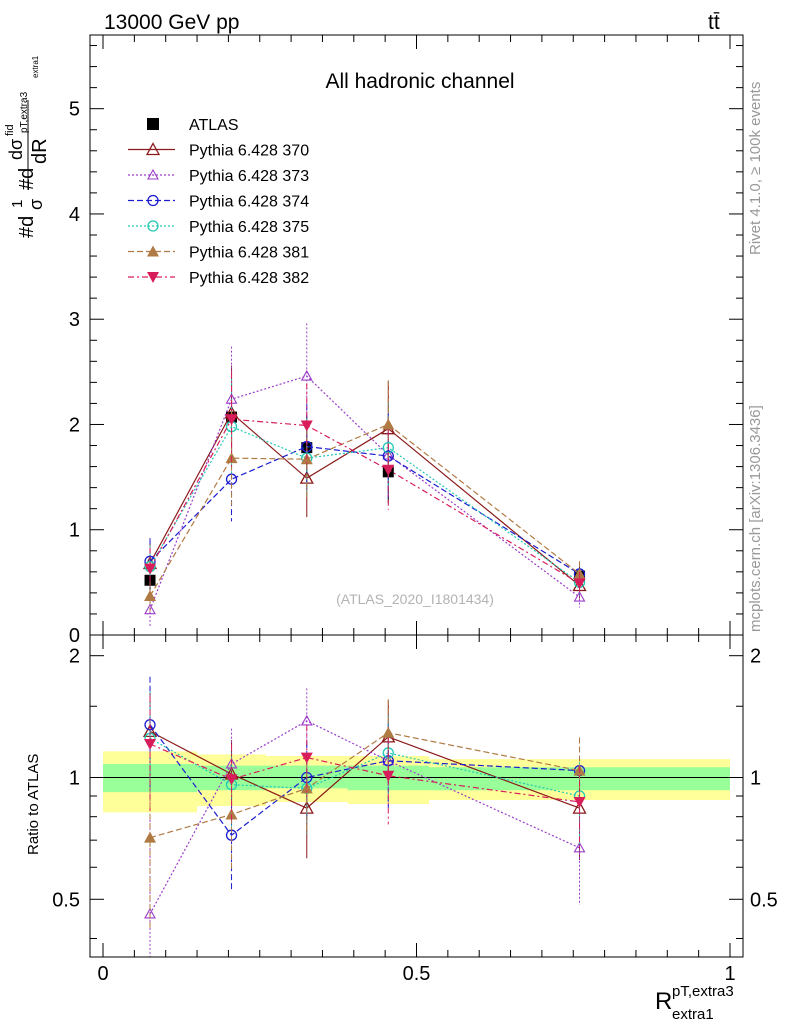  What do you see at coordinates (10, 130) in the screenshot?
I see `svg-text: fid` at bounding box center [10, 130].